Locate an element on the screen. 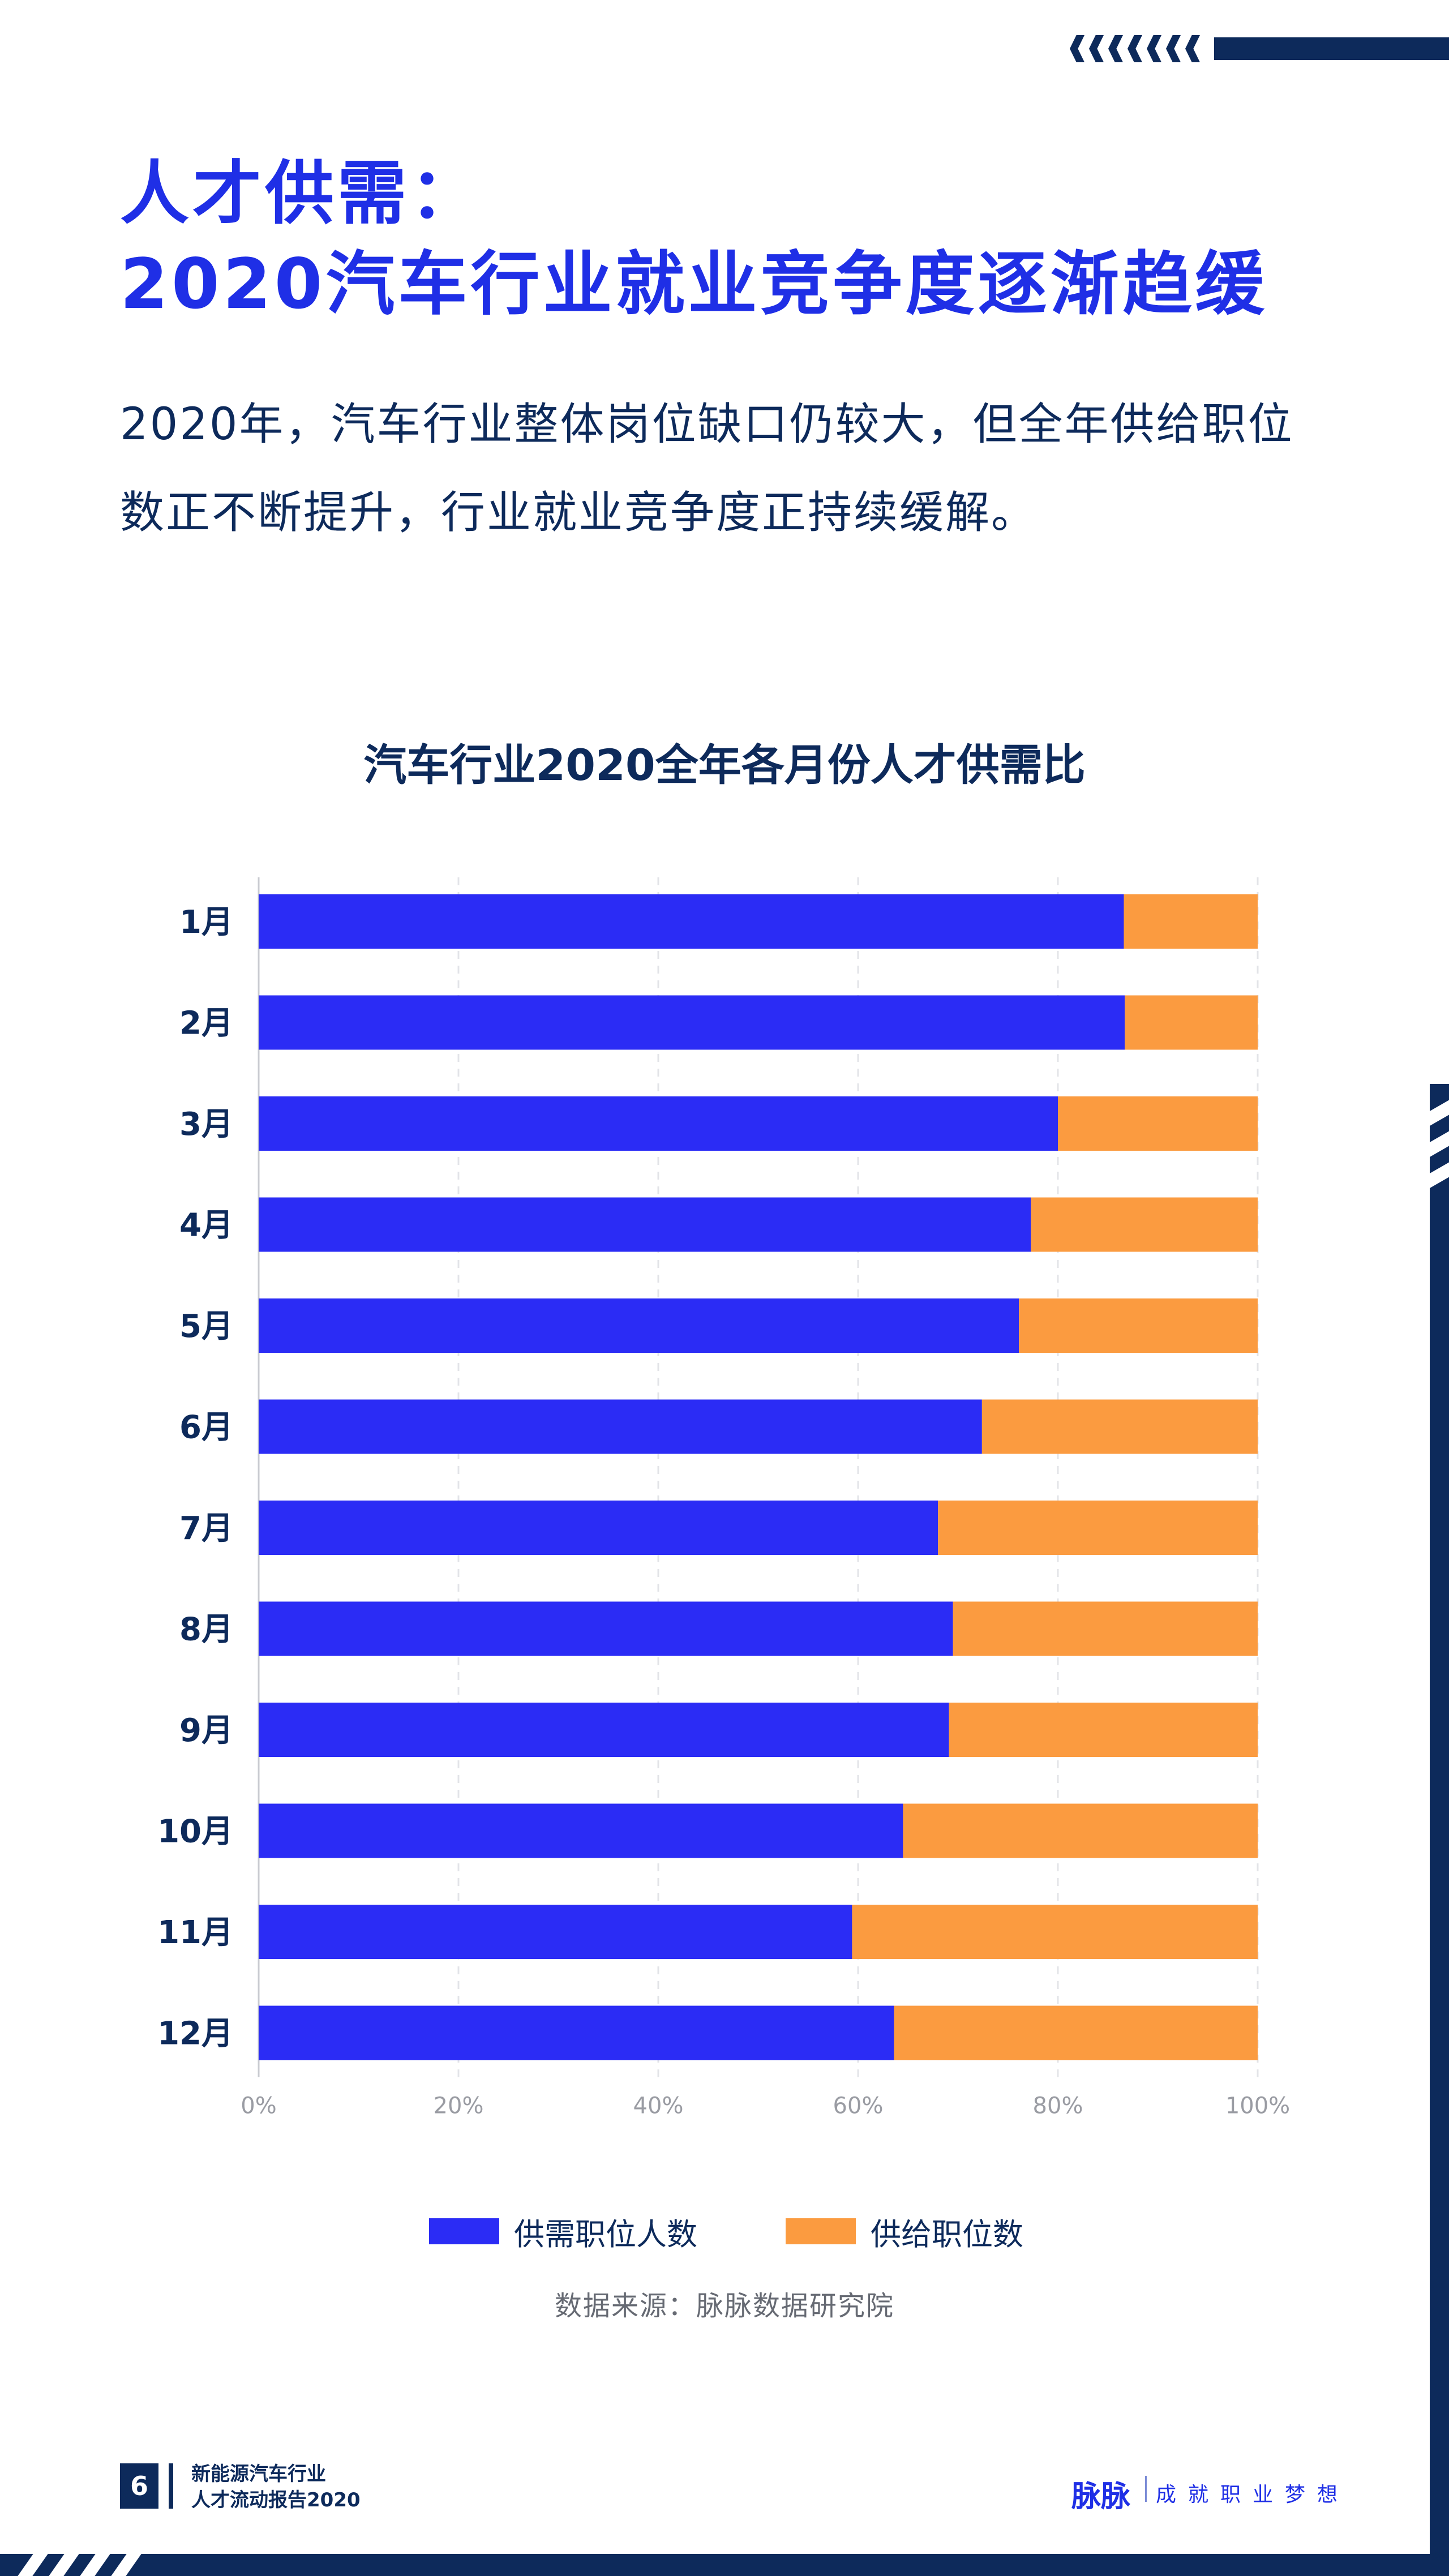 The image size is (1449, 2576). brand-divider is located at coordinates (1146, 2489).